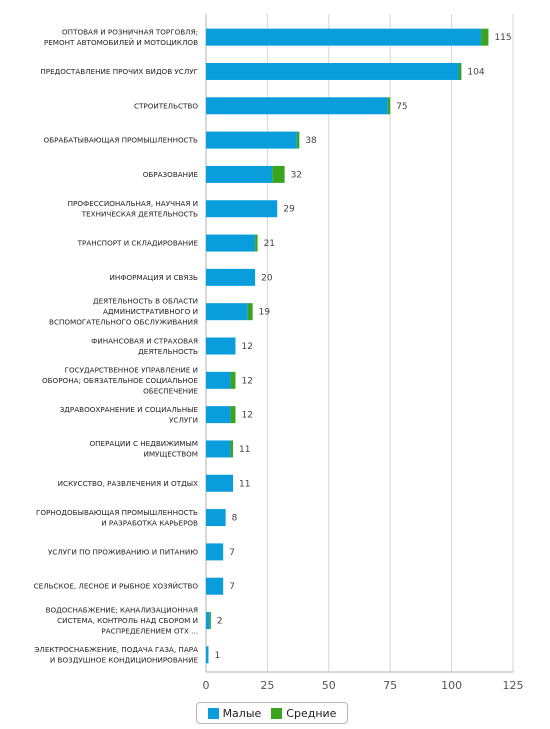 This screenshot has height=729, width=550. I want to click on total-label: 12, so click(246, 381).